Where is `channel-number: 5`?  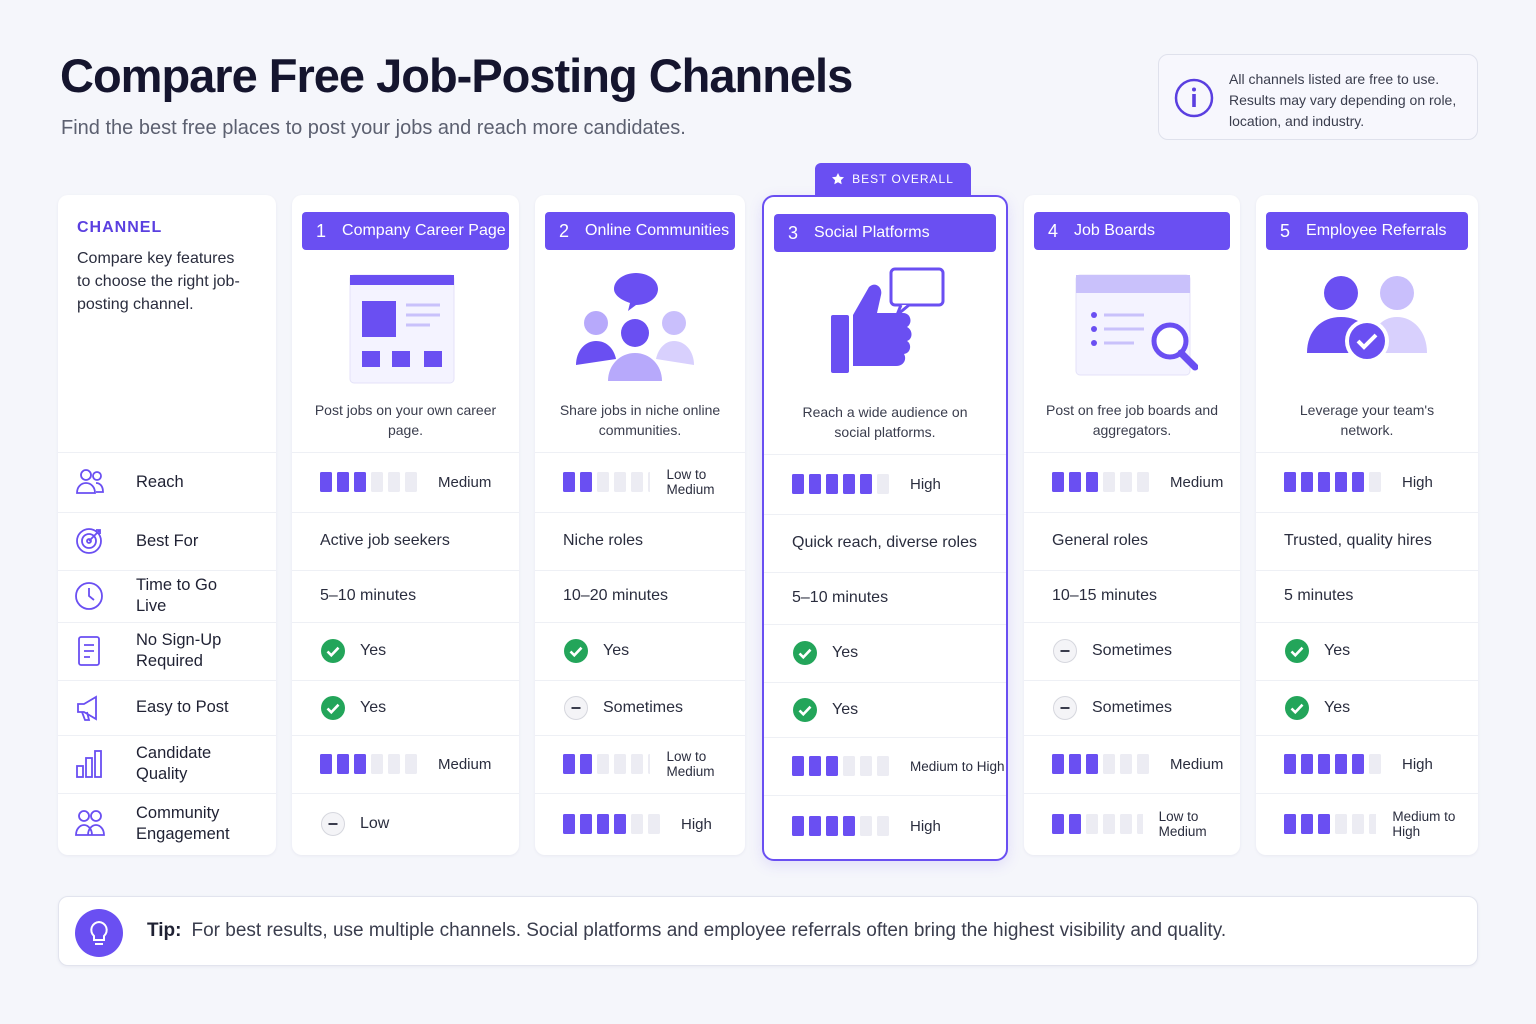 channel-number: 5 is located at coordinates (1285, 230).